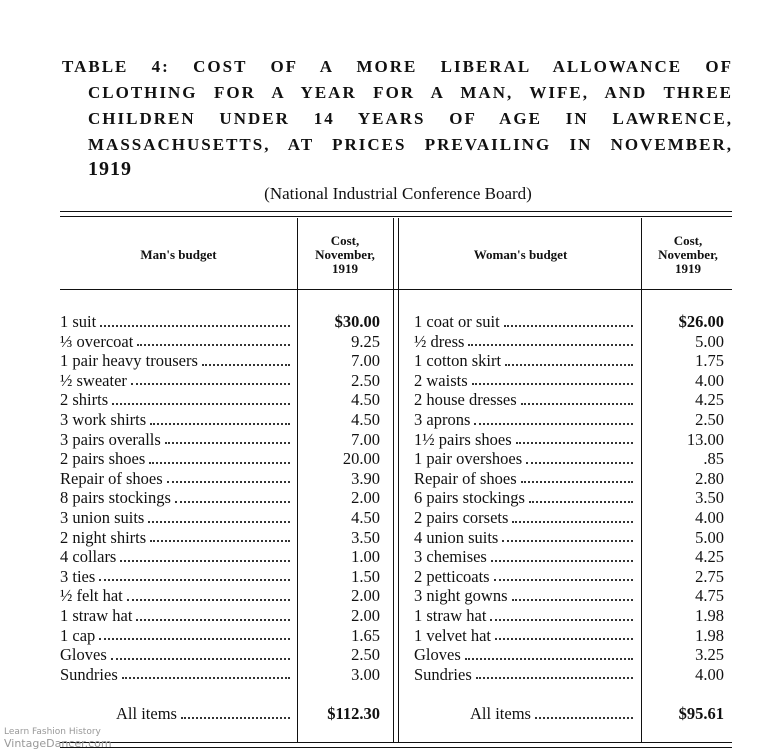  I want to click on item-text: ½ sweater, so click(93, 380).